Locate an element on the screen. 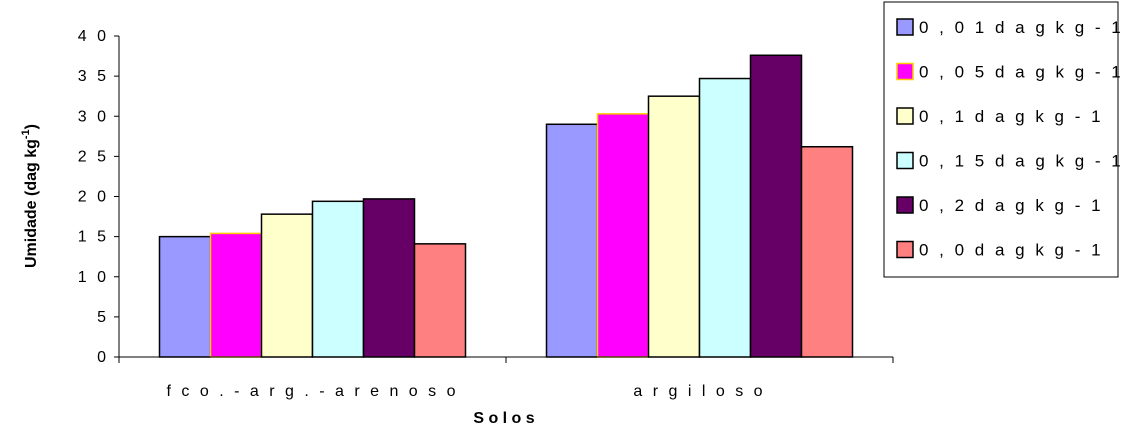 The height and width of the screenshot is (428, 1121). y-tick-label: 3 5 is located at coordinates (93, 76).